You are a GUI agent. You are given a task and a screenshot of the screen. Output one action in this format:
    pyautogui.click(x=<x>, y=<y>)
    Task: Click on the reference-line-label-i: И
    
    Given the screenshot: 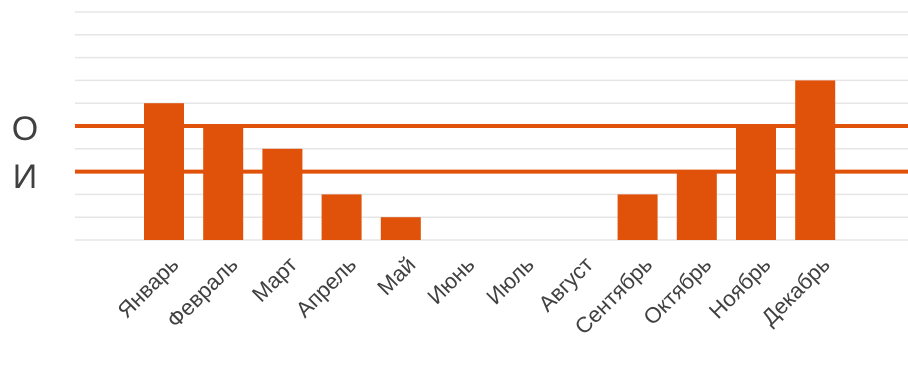 What is the action you would take?
    pyautogui.click(x=25, y=177)
    